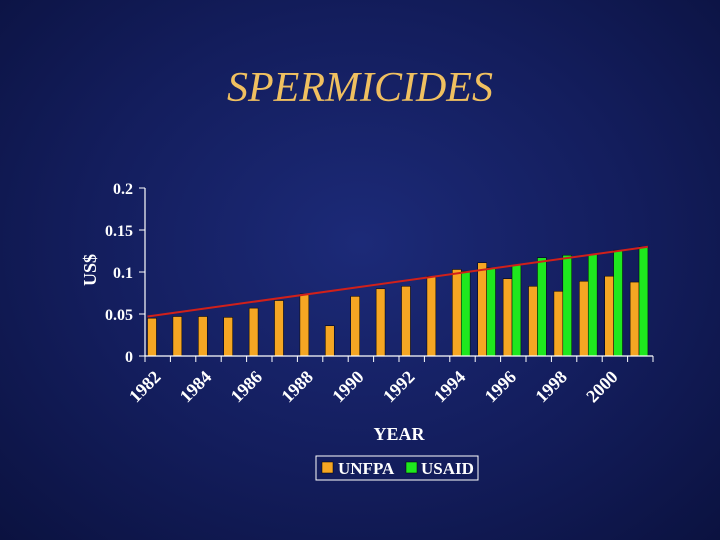 The width and height of the screenshot is (720, 540). I want to click on y-axis-label: US$, so click(90, 270).